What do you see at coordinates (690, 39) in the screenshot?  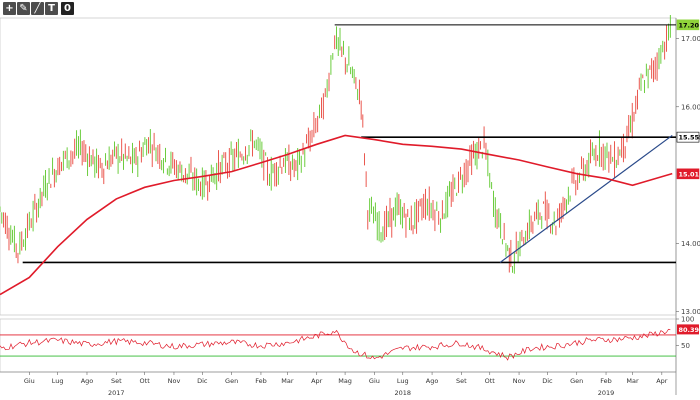 I see `price-tick-label: 17.00` at bounding box center [690, 39].